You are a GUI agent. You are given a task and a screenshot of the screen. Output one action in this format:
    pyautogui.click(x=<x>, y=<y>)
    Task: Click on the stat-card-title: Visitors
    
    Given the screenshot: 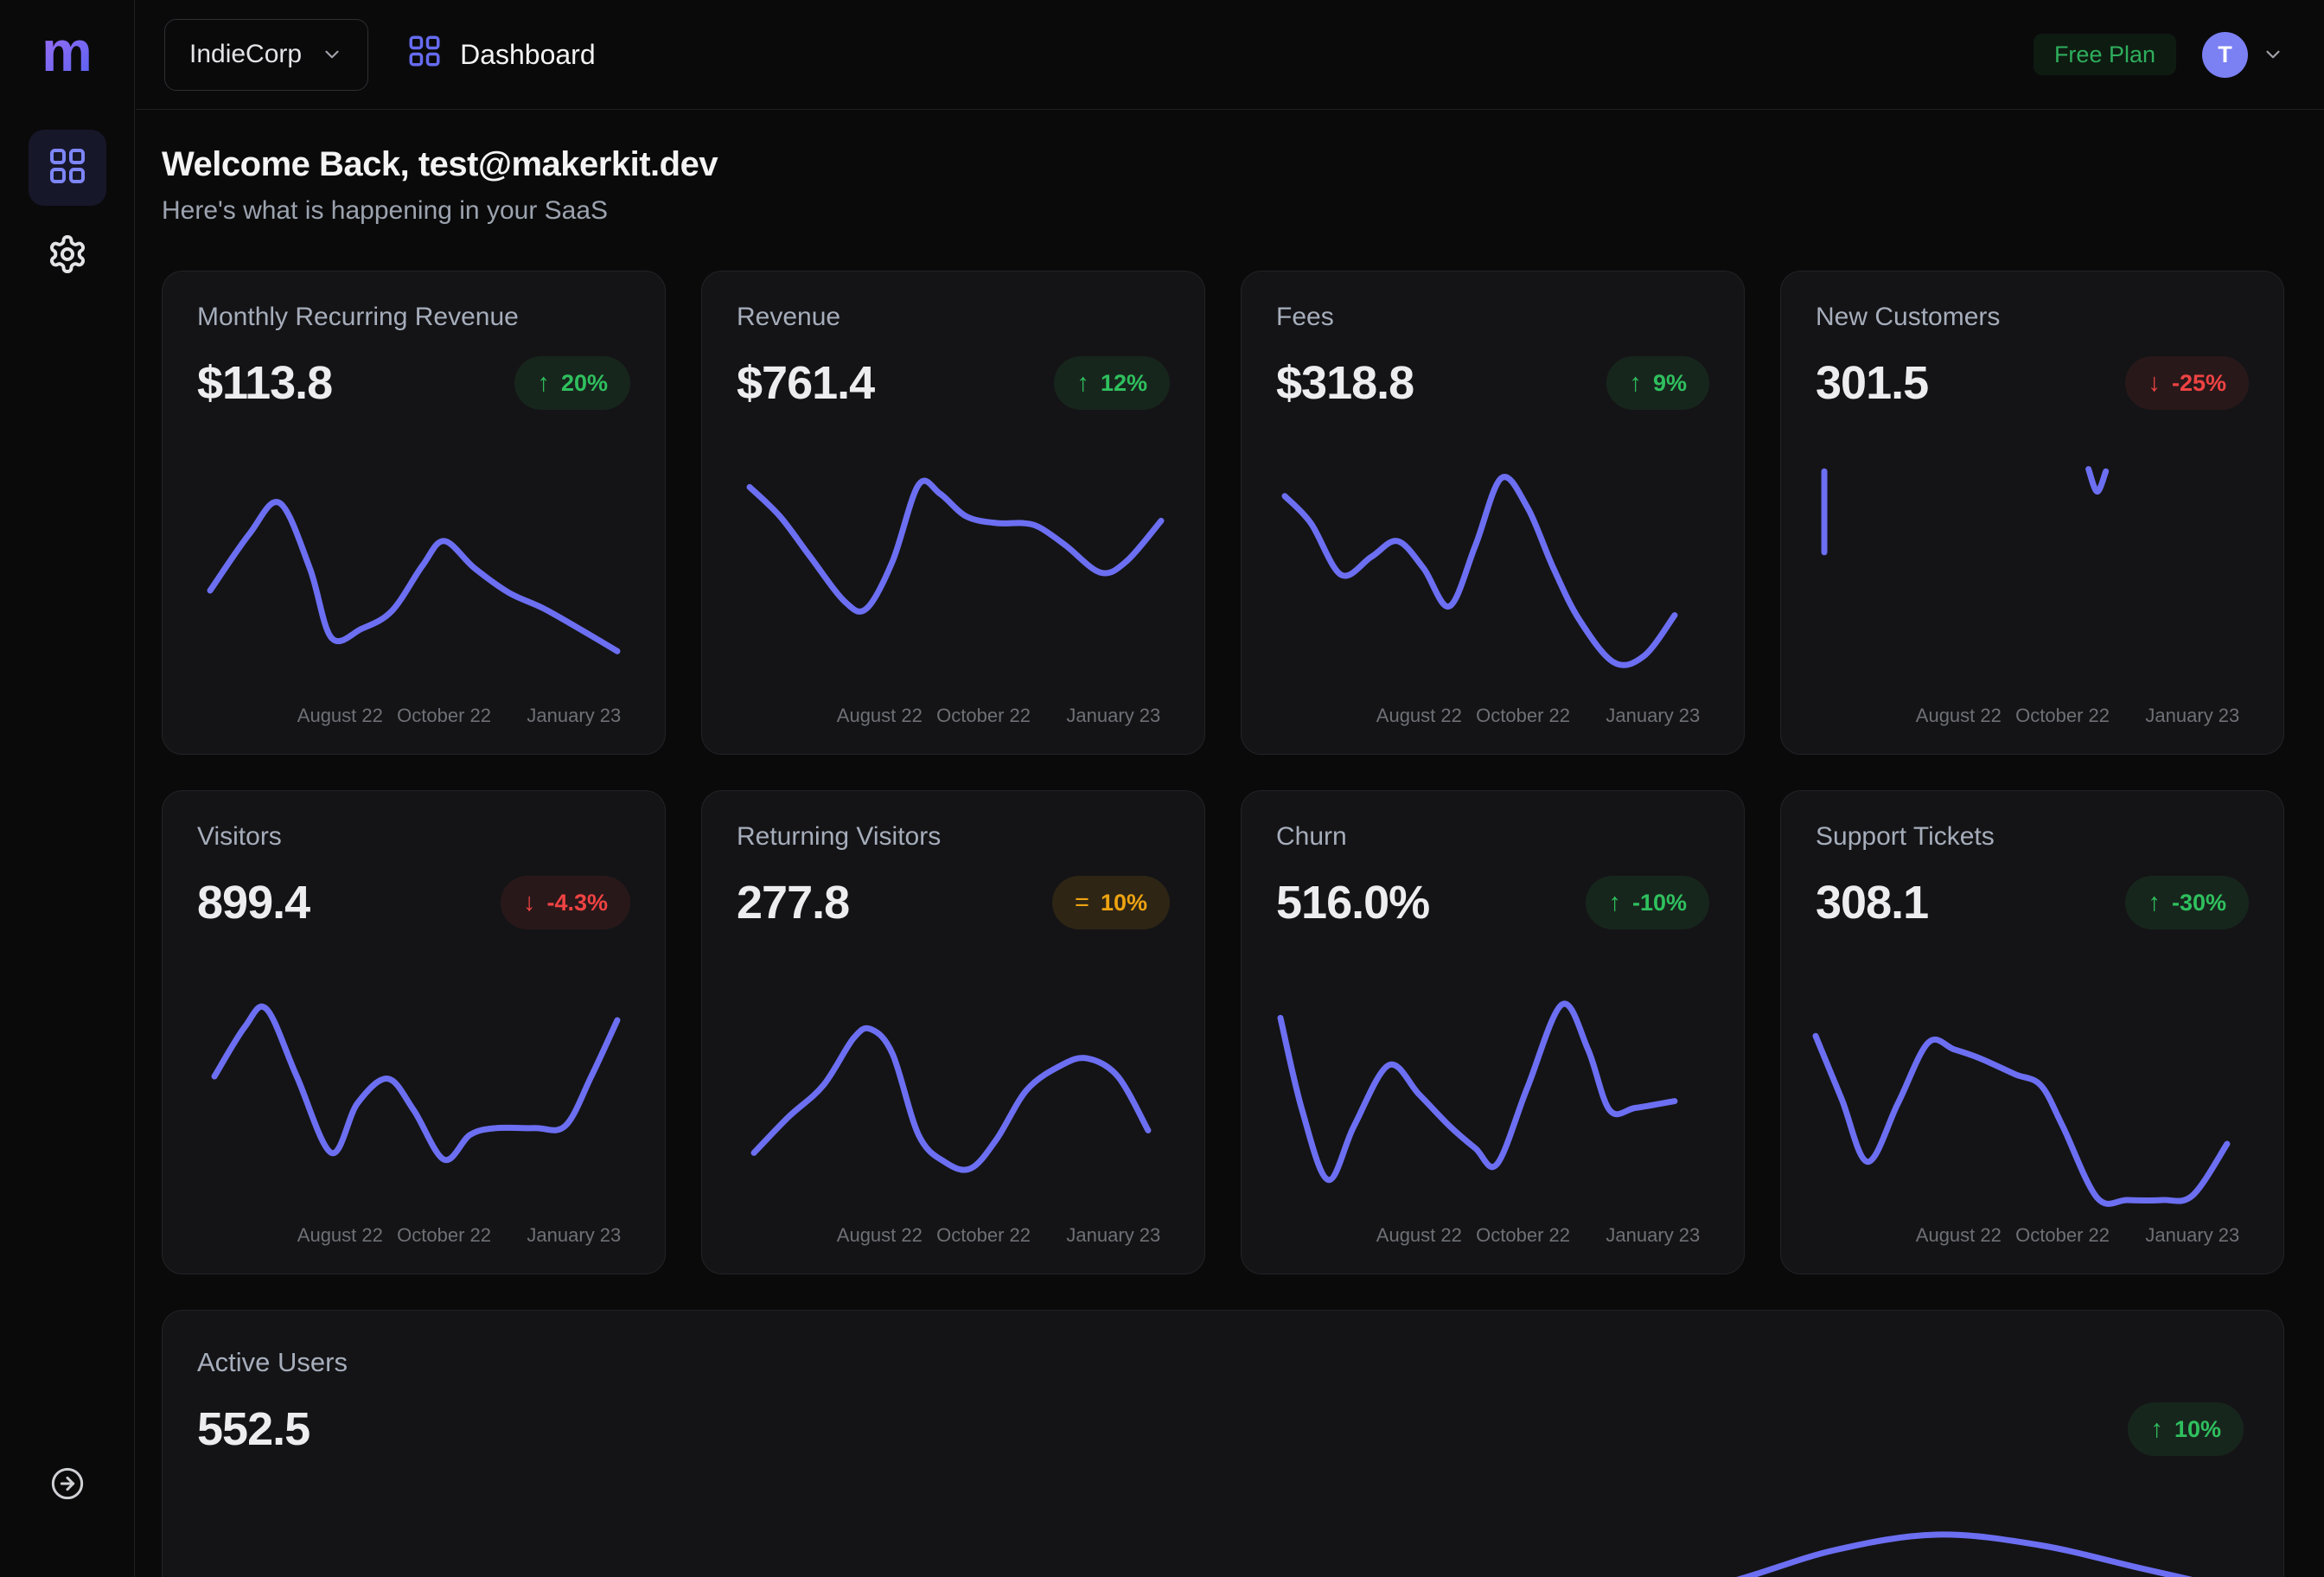 What is the action you would take?
    pyautogui.click(x=240, y=836)
    